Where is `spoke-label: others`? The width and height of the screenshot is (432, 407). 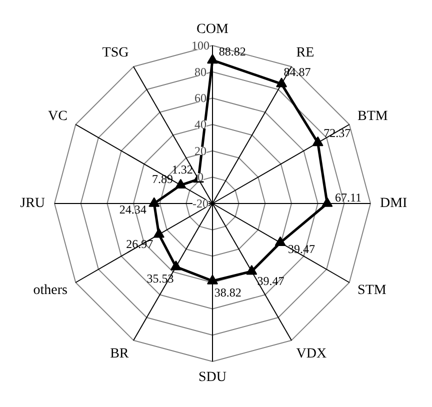
spoke-label: others is located at coordinates (50, 290).